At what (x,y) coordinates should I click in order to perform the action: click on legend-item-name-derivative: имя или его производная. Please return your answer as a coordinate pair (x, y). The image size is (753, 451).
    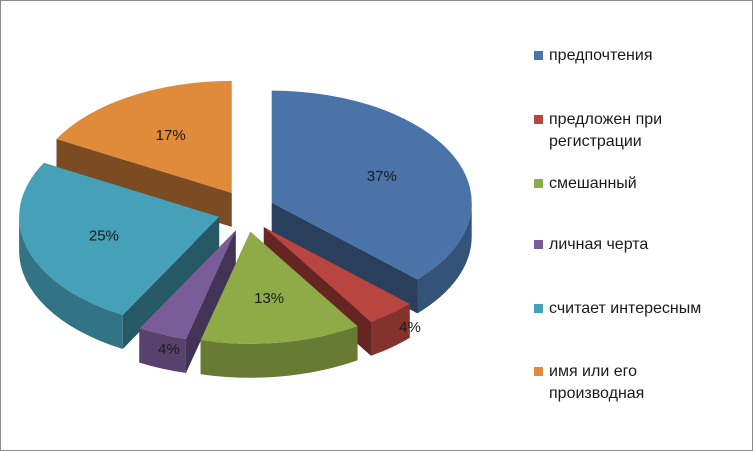
    Looking at the image, I should click on (611, 383).